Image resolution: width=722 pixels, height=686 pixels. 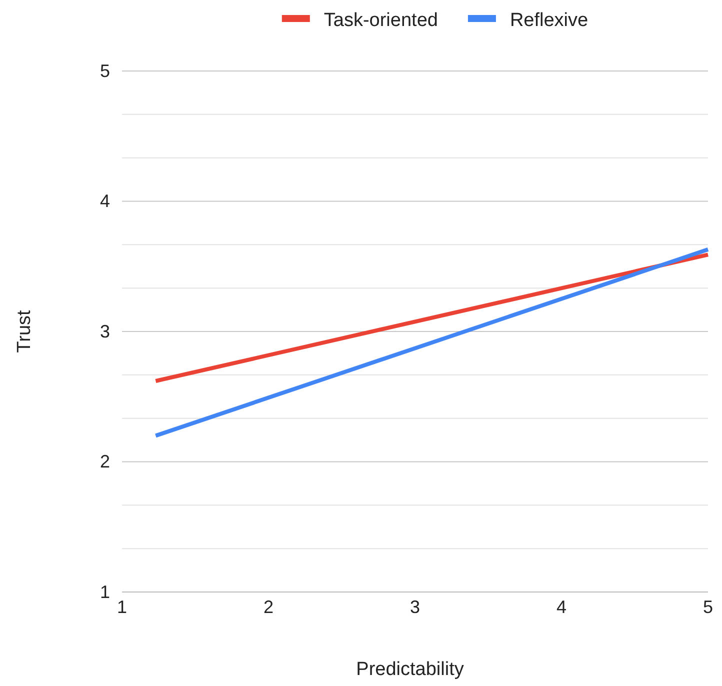 I want to click on y-tick-label: 1, so click(x=105, y=592).